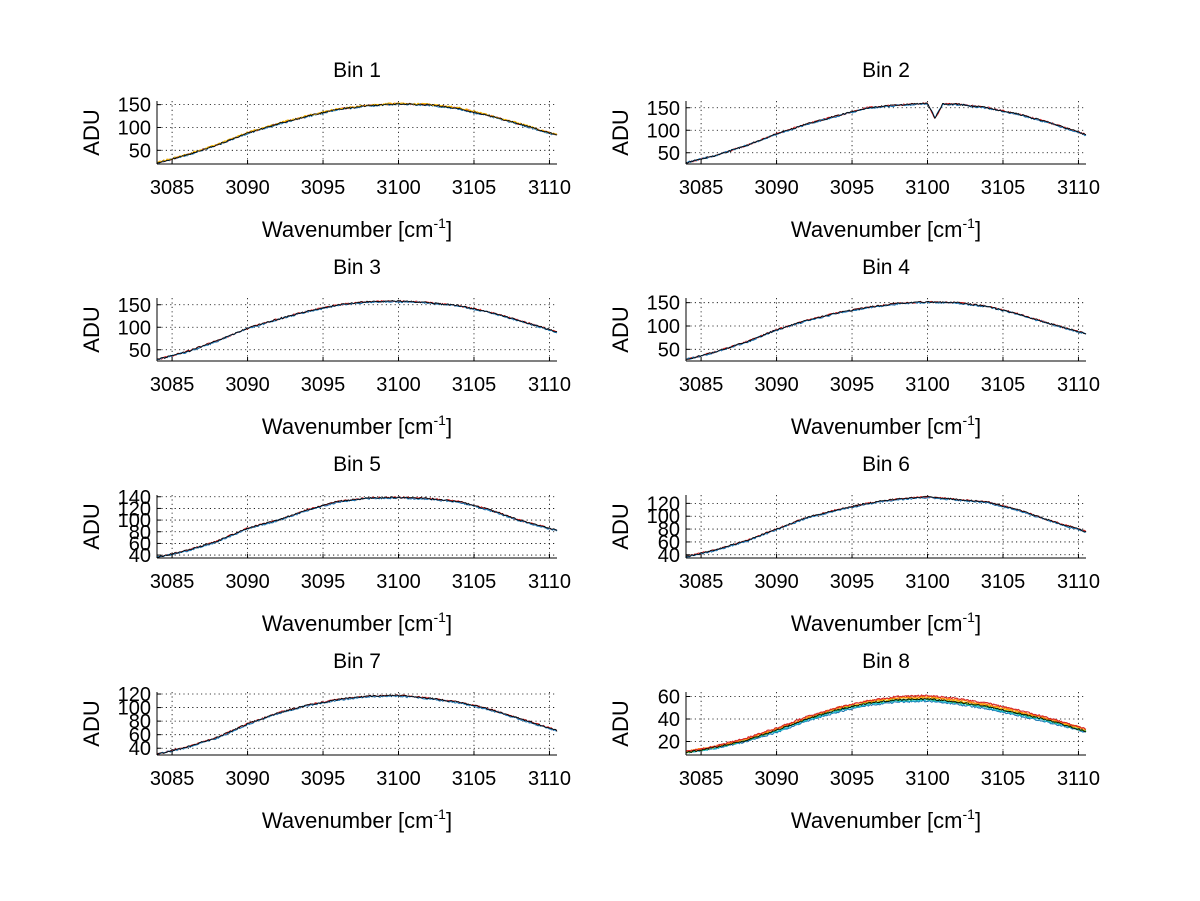 This screenshot has height=901, width=1200. What do you see at coordinates (886, 661) in the screenshot?
I see `subplot-title: Bin 8` at bounding box center [886, 661].